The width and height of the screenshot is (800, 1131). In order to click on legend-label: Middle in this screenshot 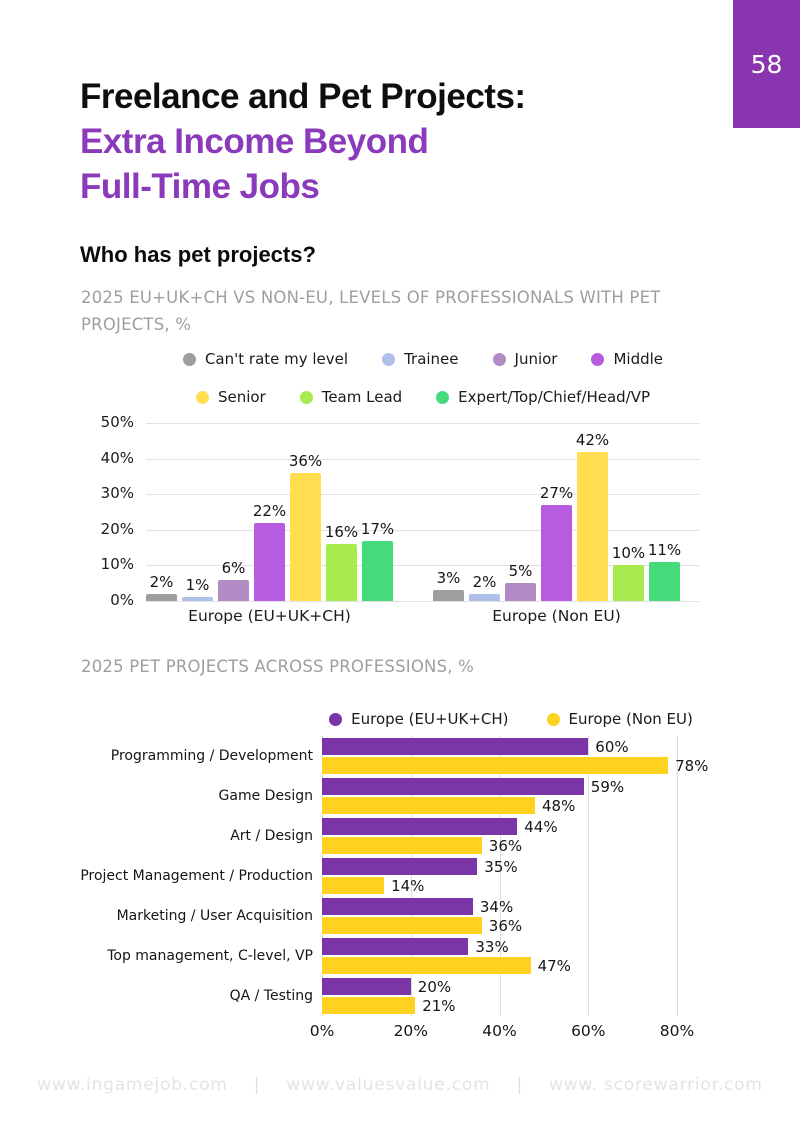, I will do `click(638, 359)`.